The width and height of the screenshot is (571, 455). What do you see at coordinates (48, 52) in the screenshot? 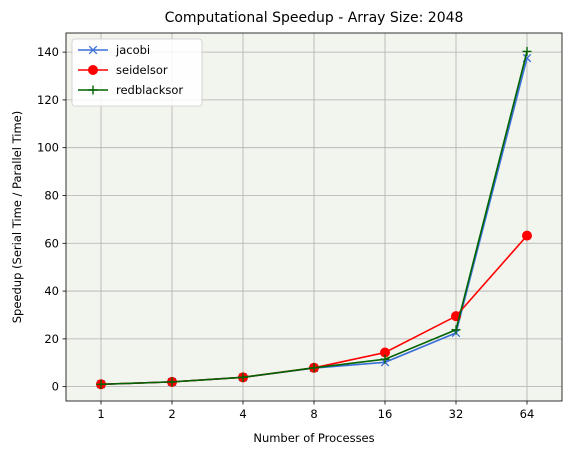
I see `y-tick-label: 140` at bounding box center [48, 52].